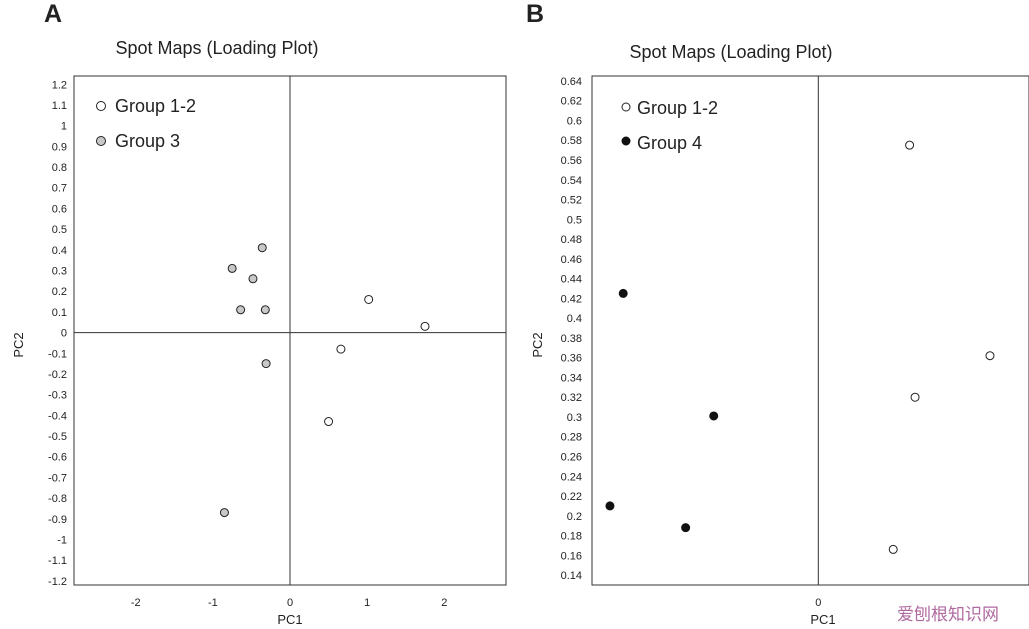 Image resolution: width=1029 pixels, height=629 pixels. Describe the element at coordinates (571, 240) in the screenshot. I see `y-tick-label: 0.48` at that location.